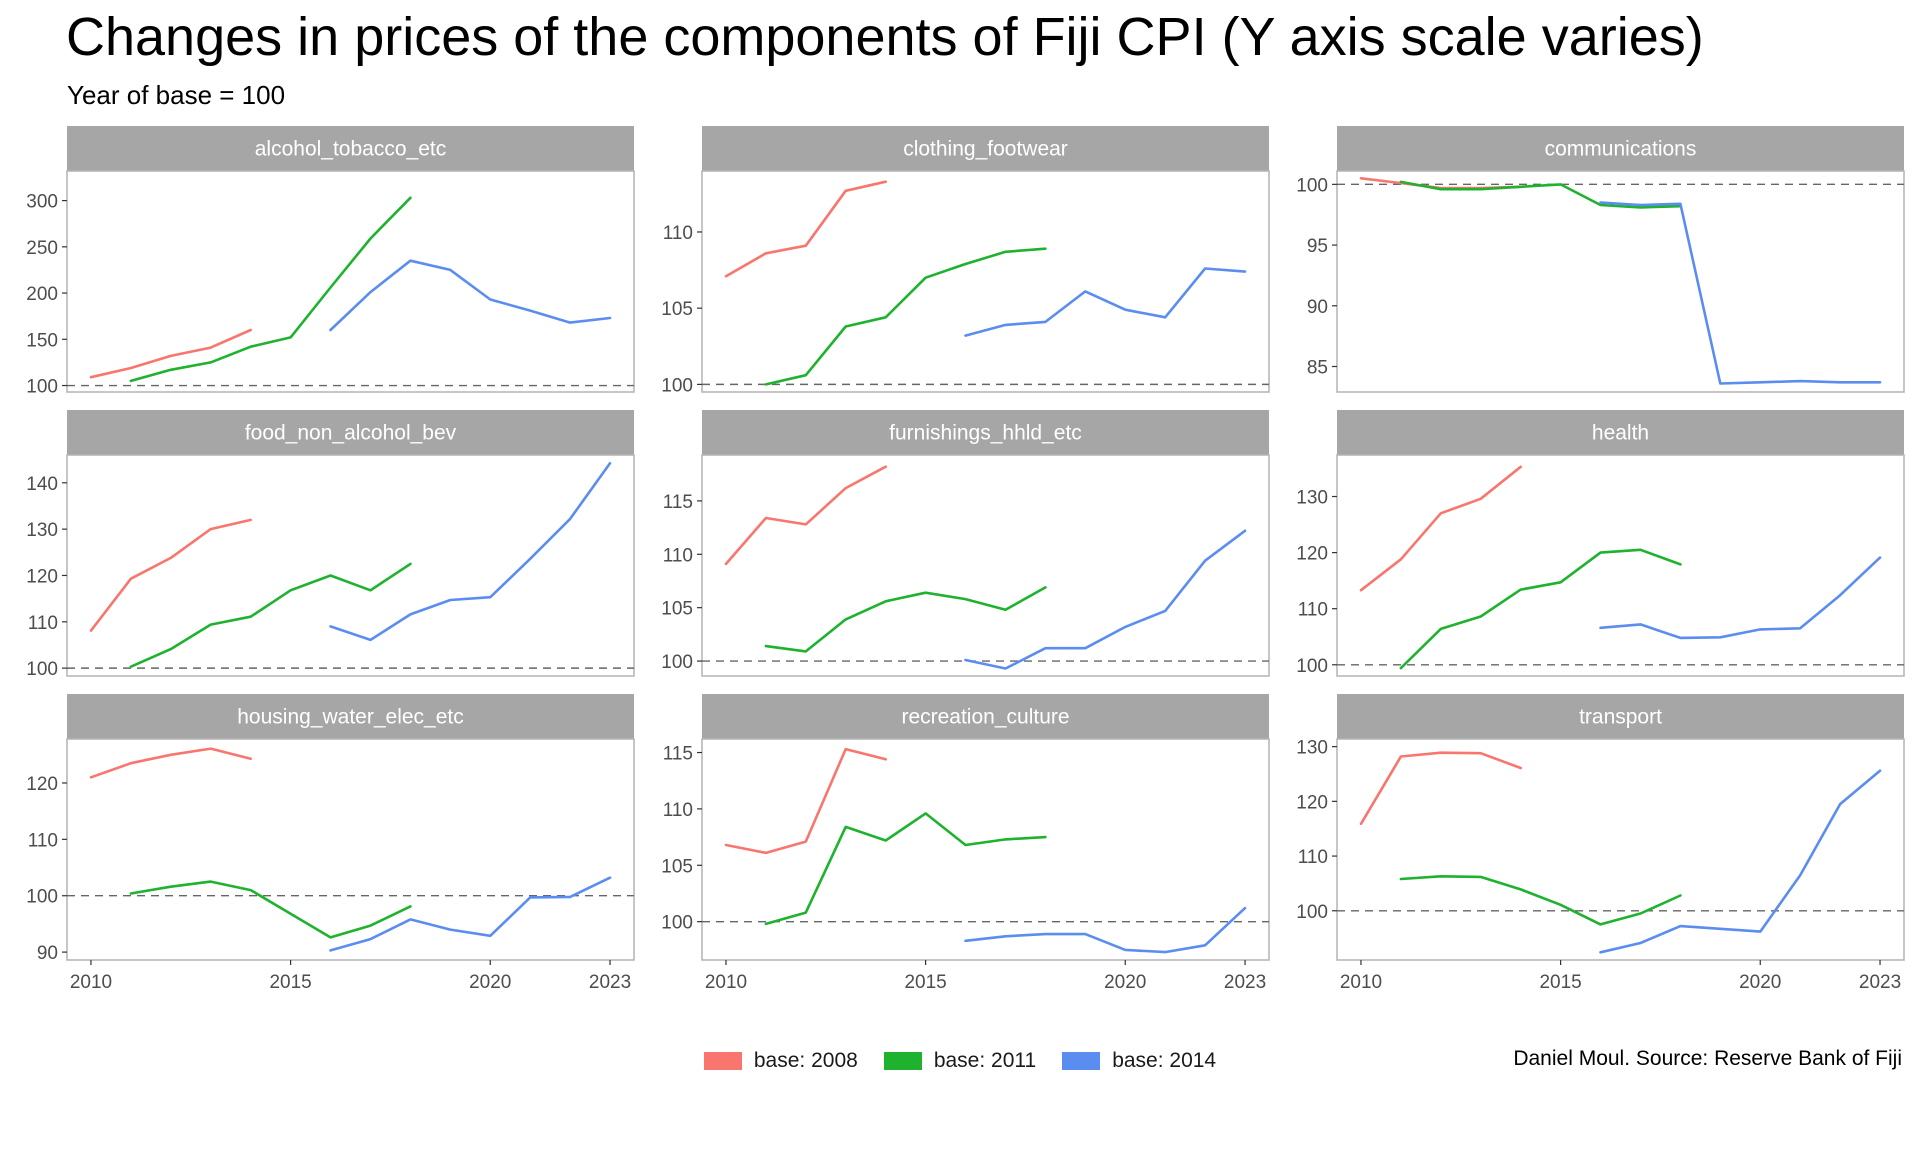 The image size is (1920, 1152). I want to click on facet-panel-communications: communications 85 90 95 100, so click(1600, 259).